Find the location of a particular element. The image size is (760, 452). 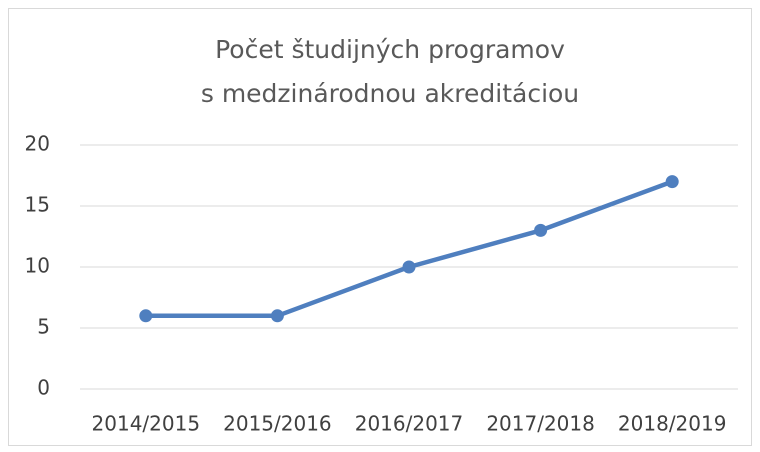

x-tick-label: 2017/2018 is located at coordinates (540, 424).